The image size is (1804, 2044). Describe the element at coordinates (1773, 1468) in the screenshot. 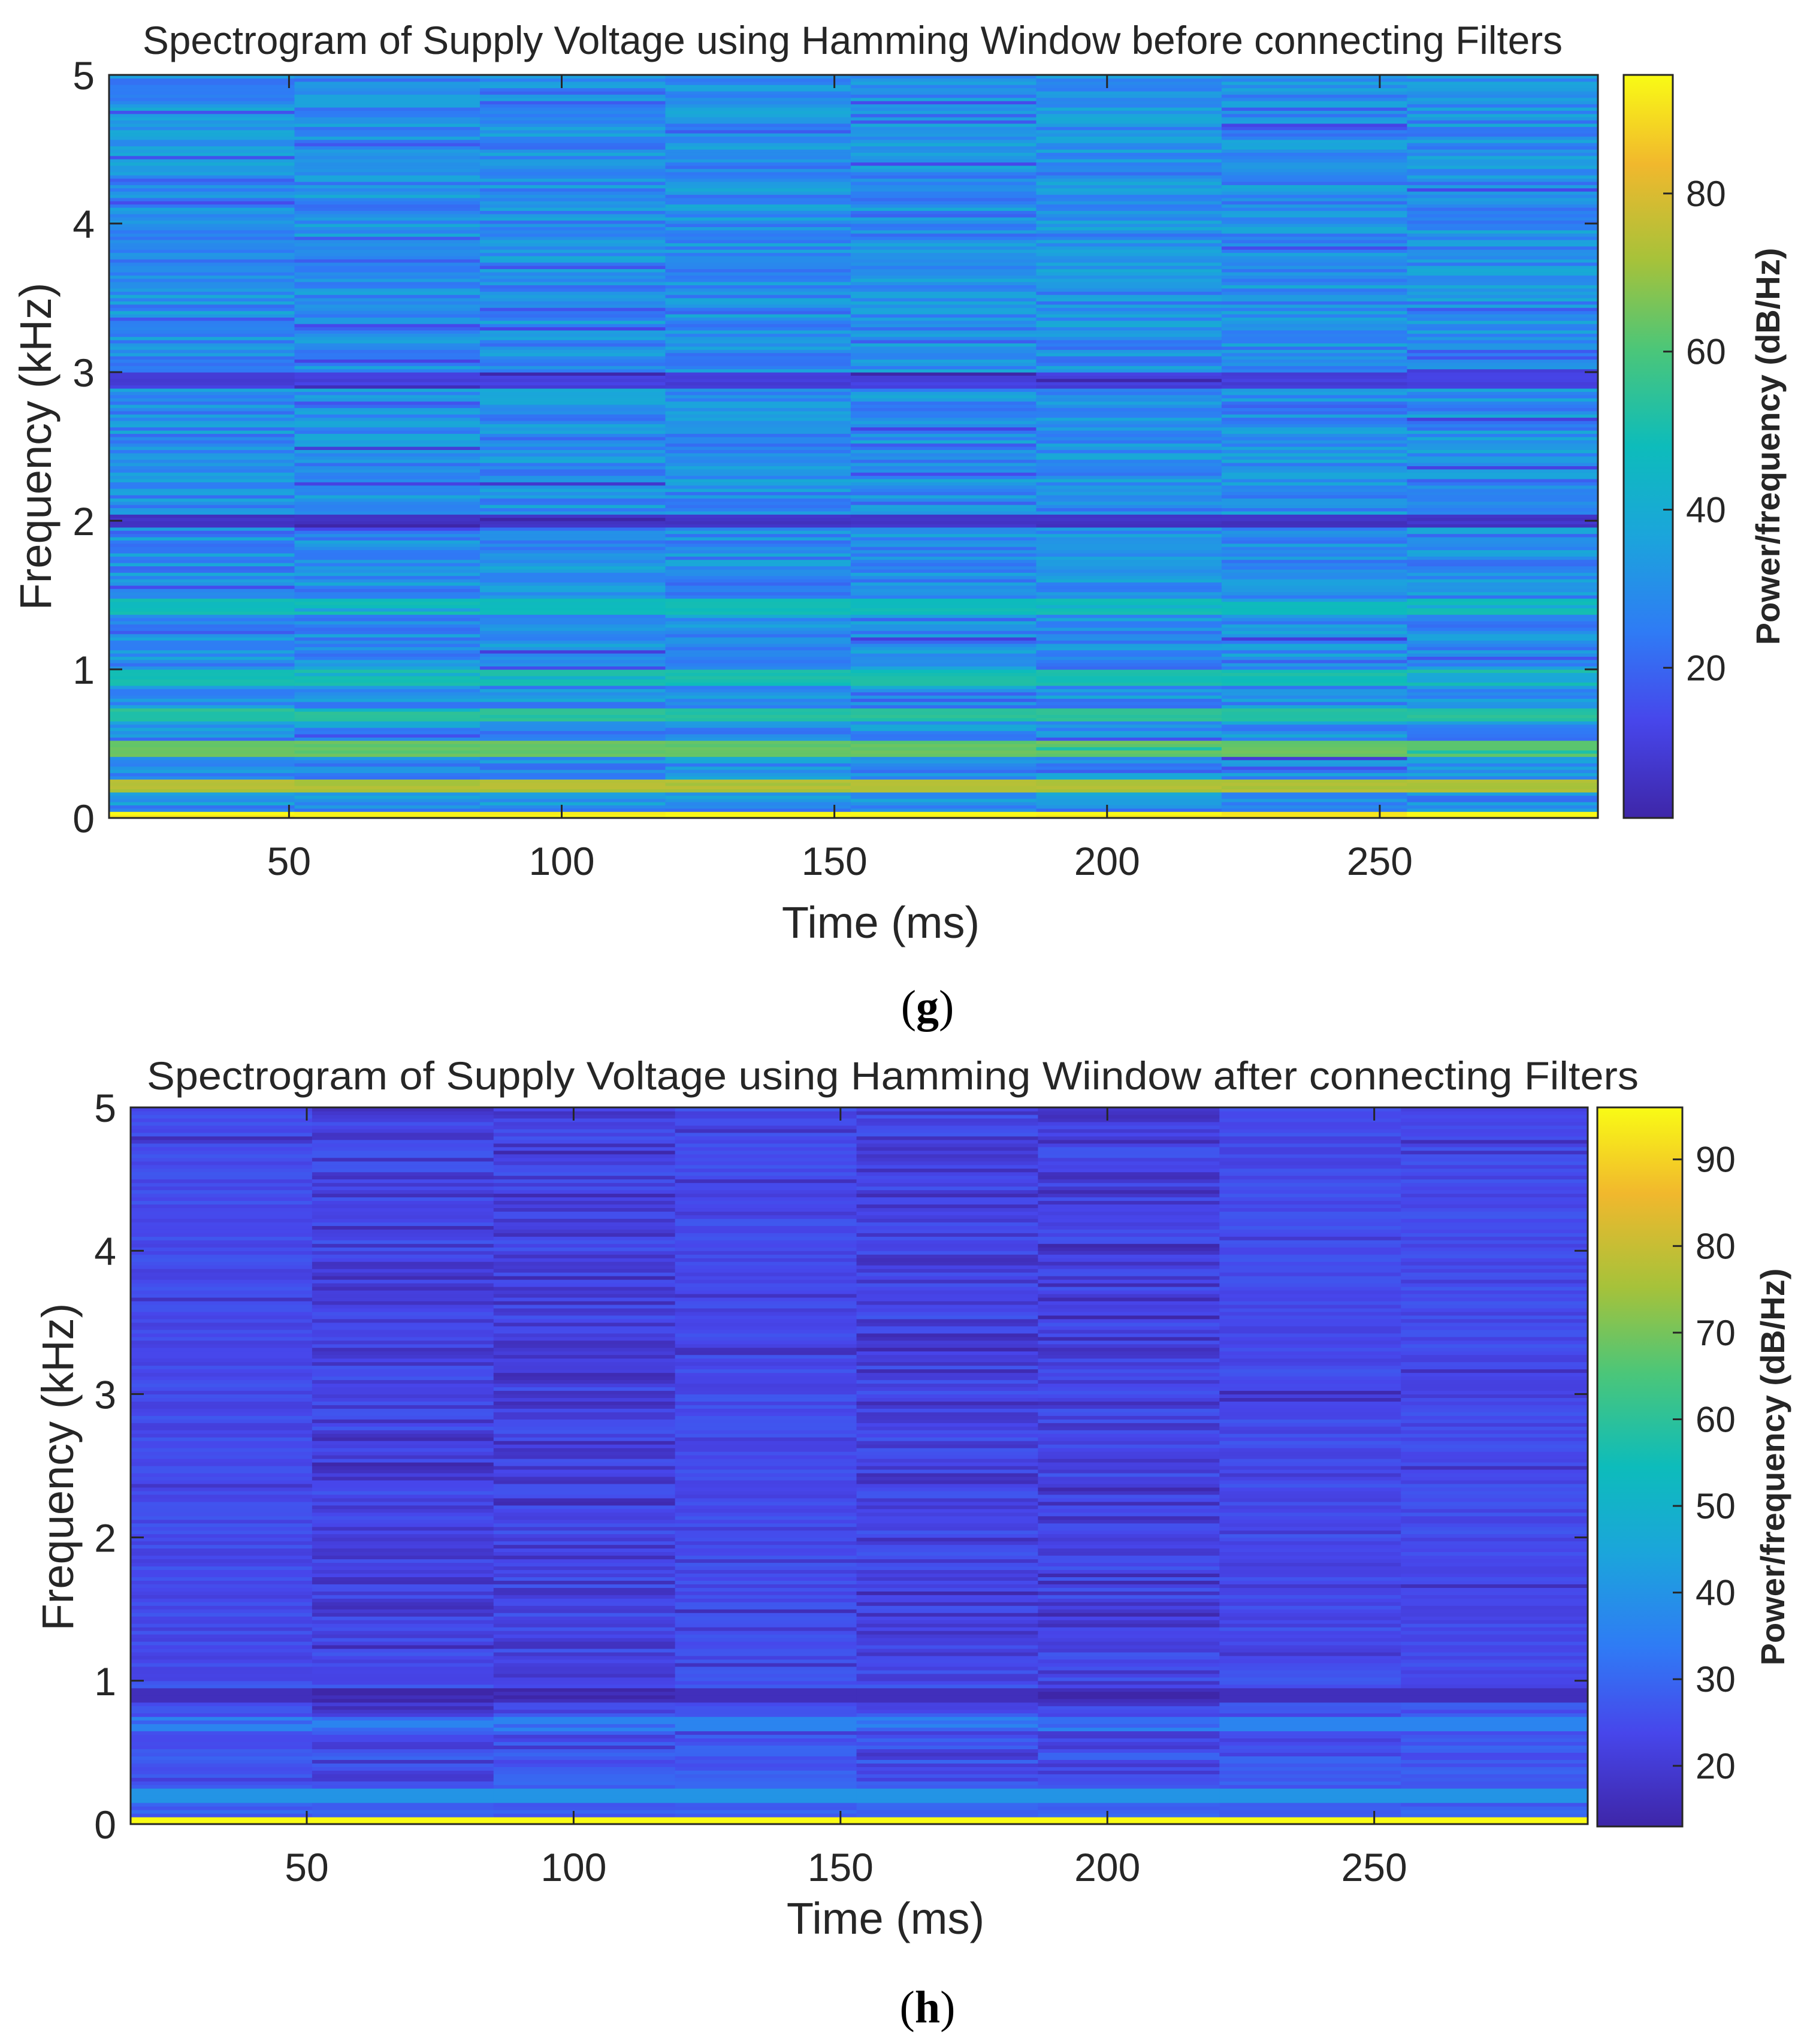

I see `colorbar-label-h: Power/frequency (dB/Hz)` at that location.